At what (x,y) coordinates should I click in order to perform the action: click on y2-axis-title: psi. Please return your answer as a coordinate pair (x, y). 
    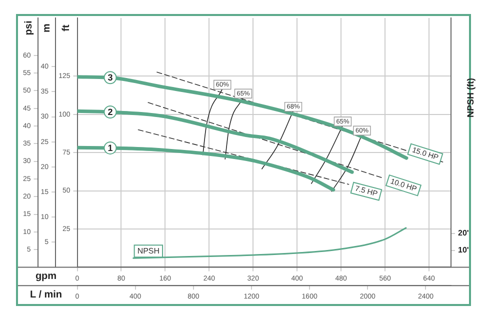
    Looking at the image, I should click on (29, 28).